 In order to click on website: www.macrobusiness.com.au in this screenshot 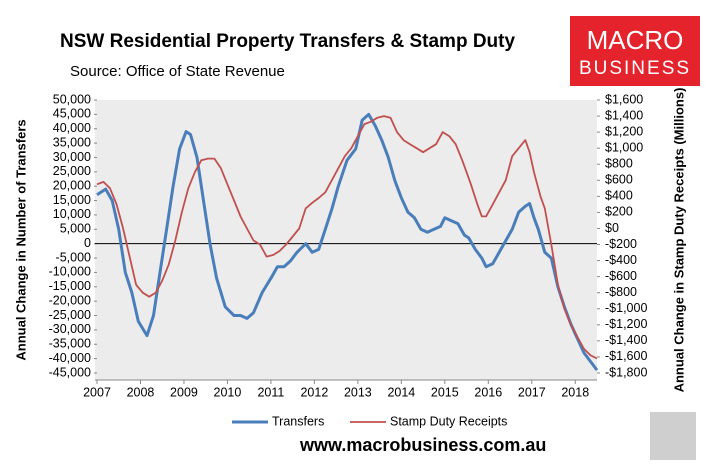, I will do `click(422, 445)`.